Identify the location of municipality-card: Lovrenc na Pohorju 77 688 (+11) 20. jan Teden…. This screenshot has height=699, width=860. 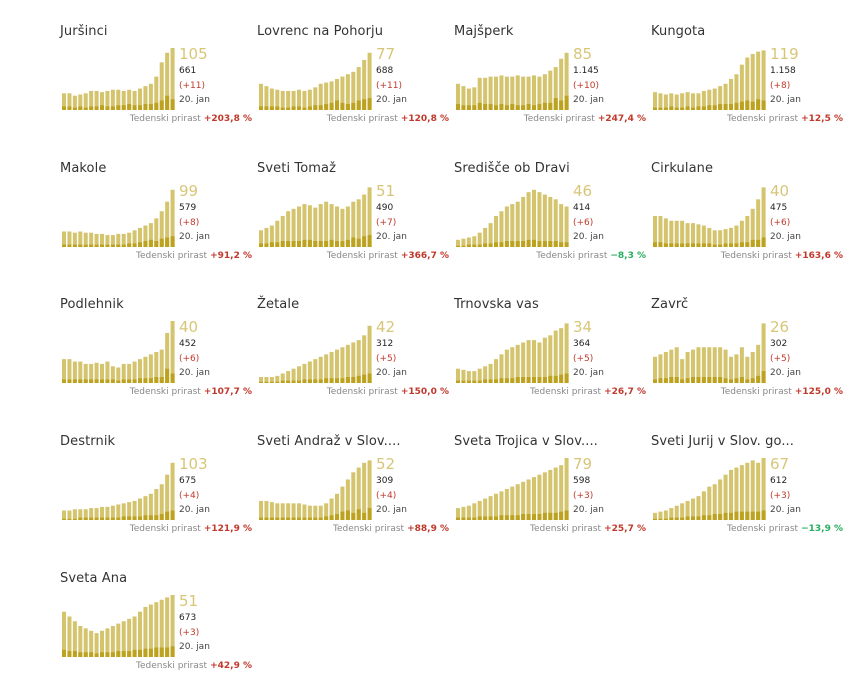
(355, 88).